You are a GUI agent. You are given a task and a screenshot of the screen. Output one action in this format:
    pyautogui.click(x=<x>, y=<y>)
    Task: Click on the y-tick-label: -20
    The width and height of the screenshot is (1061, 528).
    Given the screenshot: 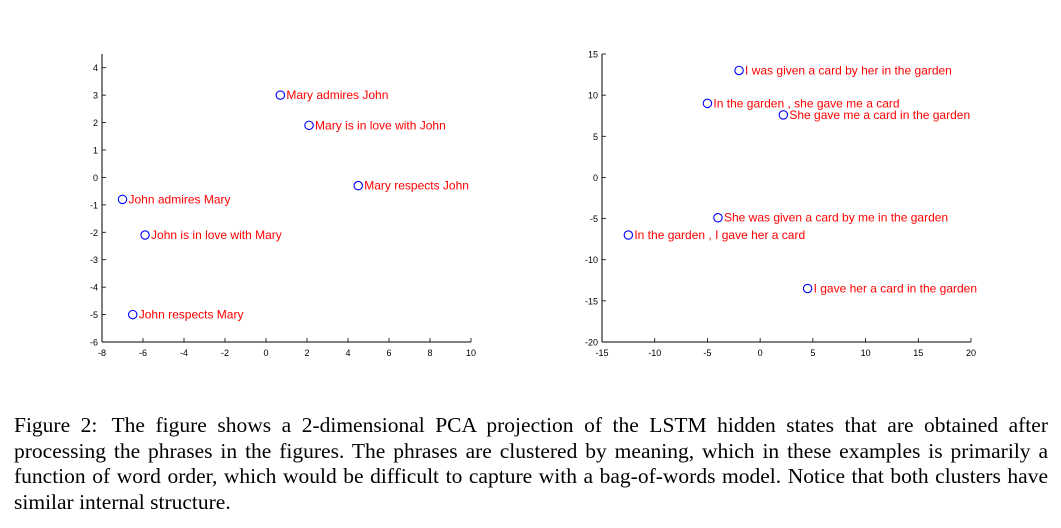 What is the action you would take?
    pyautogui.click(x=591, y=343)
    